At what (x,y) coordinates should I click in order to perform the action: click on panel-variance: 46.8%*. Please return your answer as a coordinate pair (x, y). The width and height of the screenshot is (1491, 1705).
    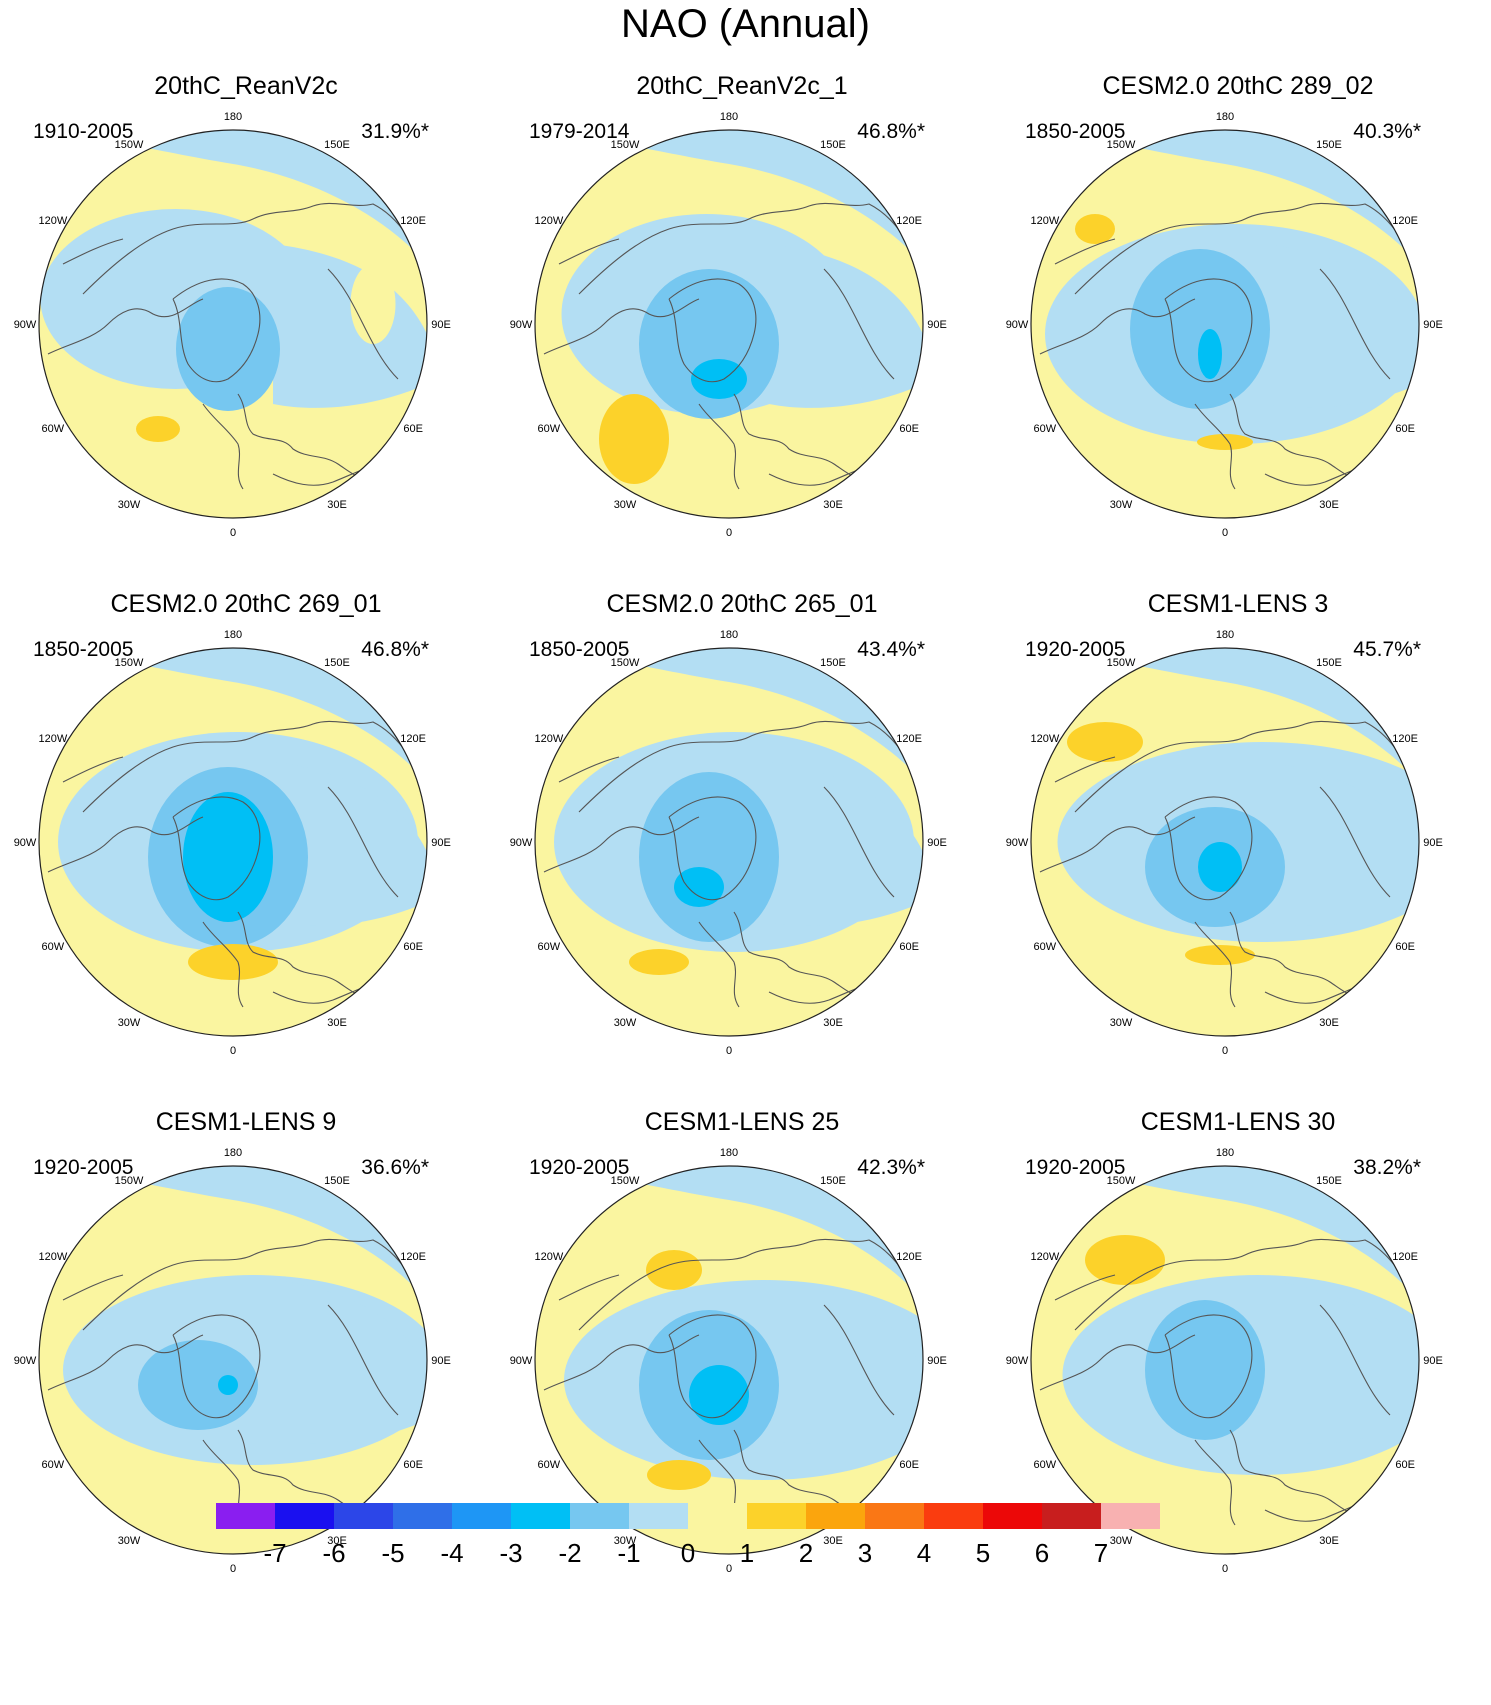
    Looking at the image, I should click on (395, 649).